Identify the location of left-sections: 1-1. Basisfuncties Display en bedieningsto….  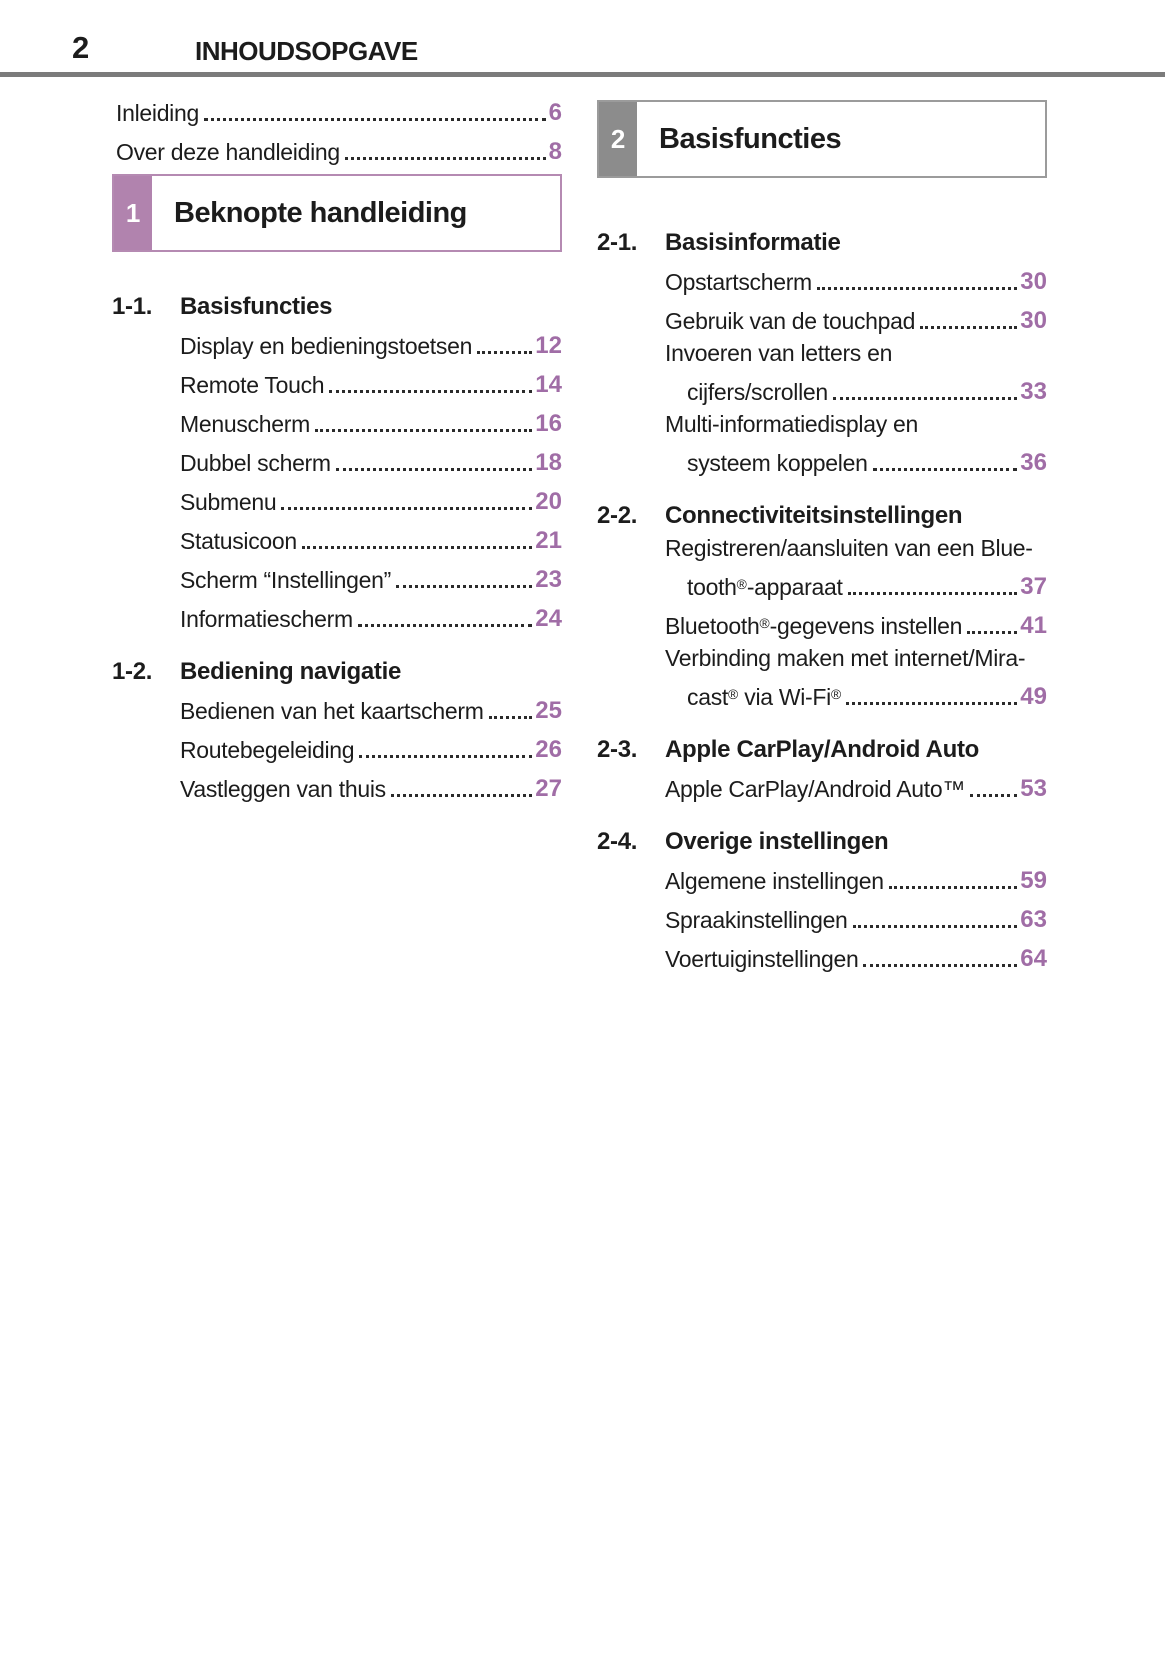
(337, 542).